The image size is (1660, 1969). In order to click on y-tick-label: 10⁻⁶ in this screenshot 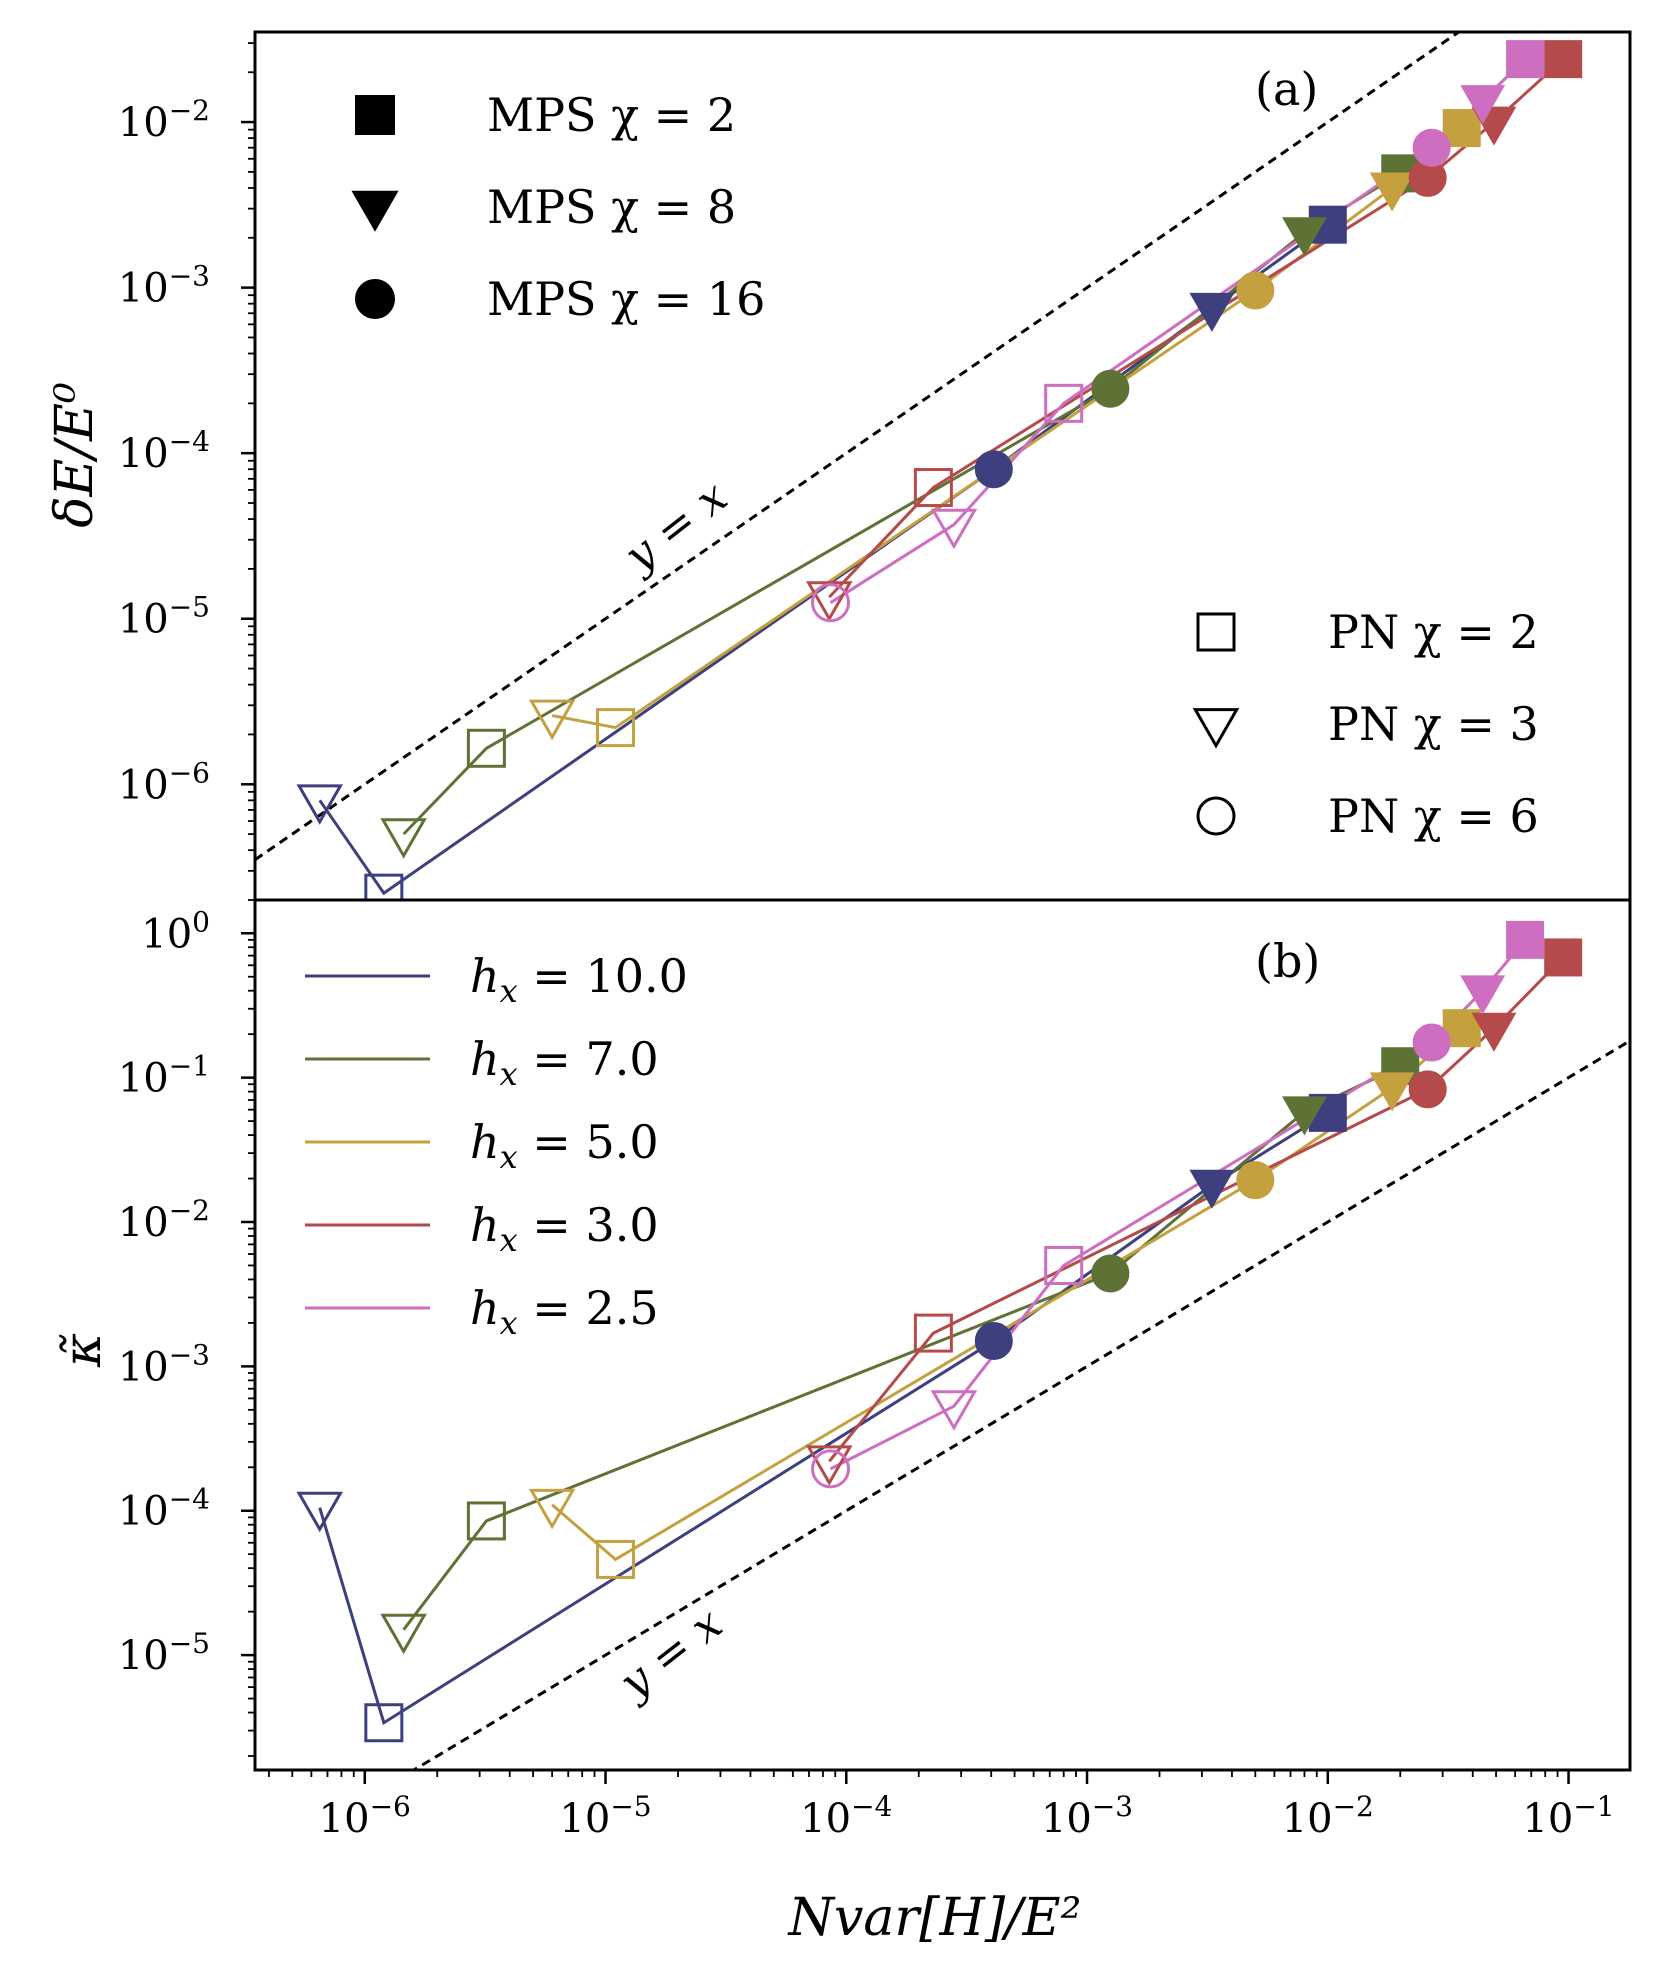, I will do `click(164, 782)`.